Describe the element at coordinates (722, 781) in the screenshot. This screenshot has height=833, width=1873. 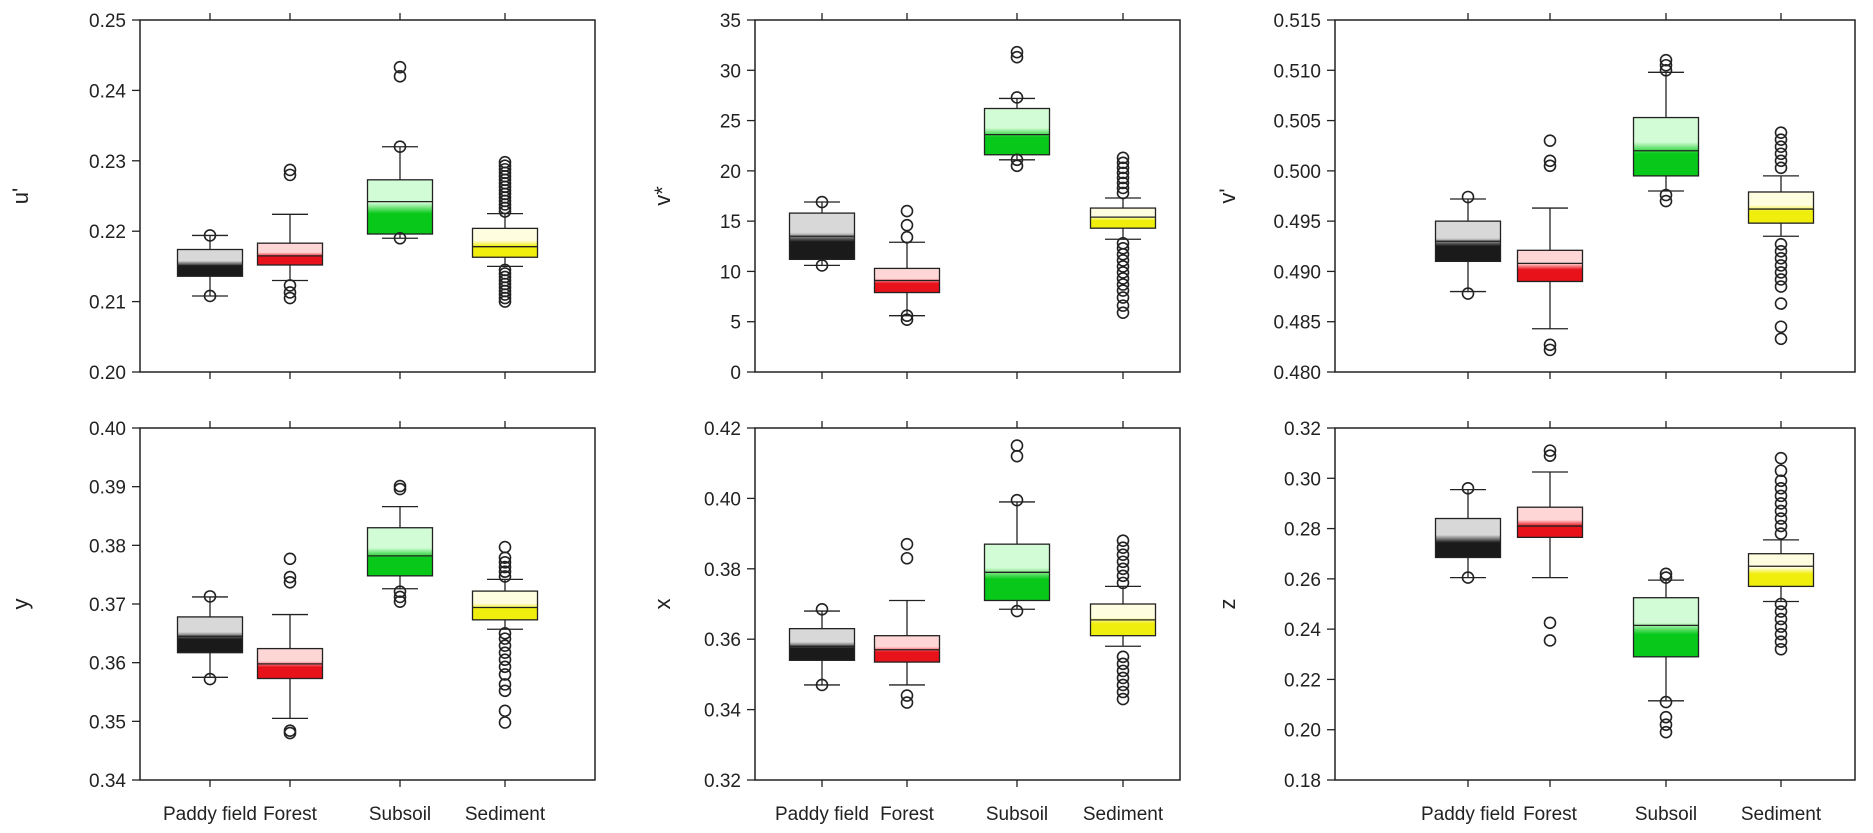
I see `y-tick-label: 0.32` at that location.